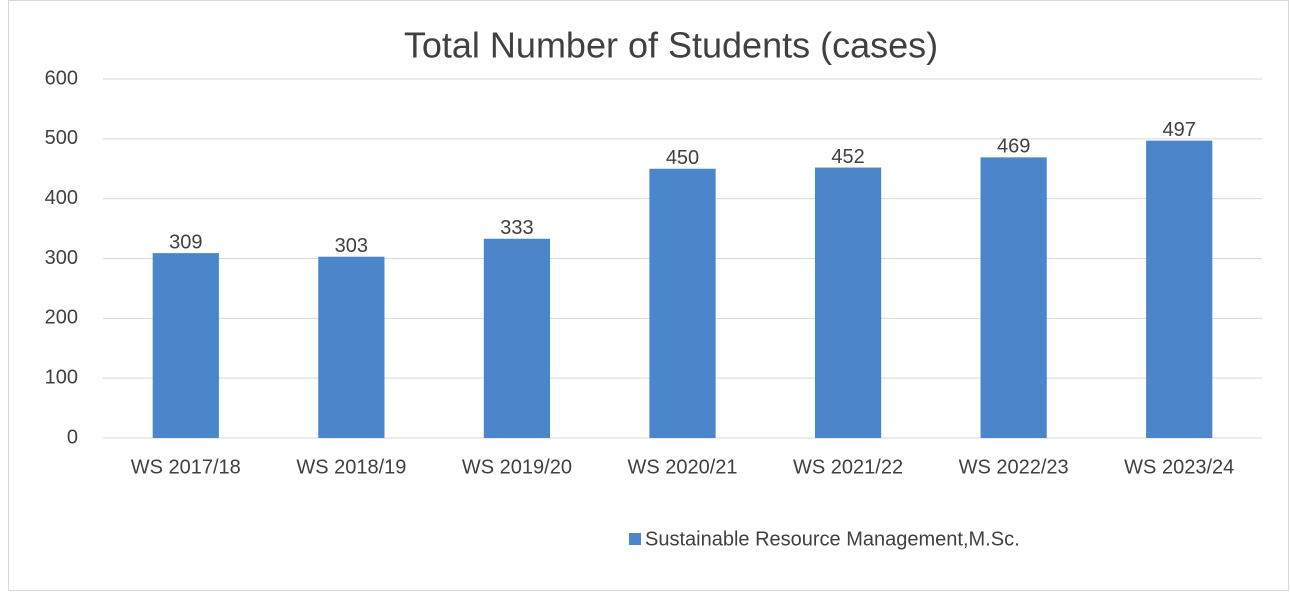 Image resolution: width=1290 pixels, height=592 pixels. Describe the element at coordinates (516, 228) in the screenshot. I see `data-label: 333` at that location.